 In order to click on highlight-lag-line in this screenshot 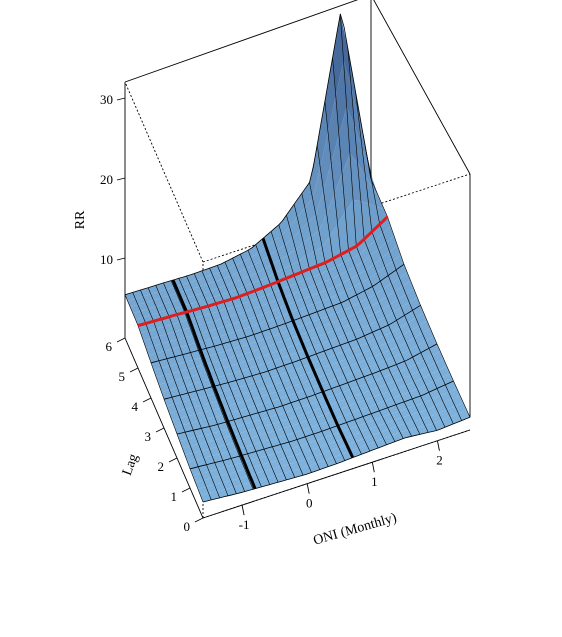, I will do `click(263, 271)`.